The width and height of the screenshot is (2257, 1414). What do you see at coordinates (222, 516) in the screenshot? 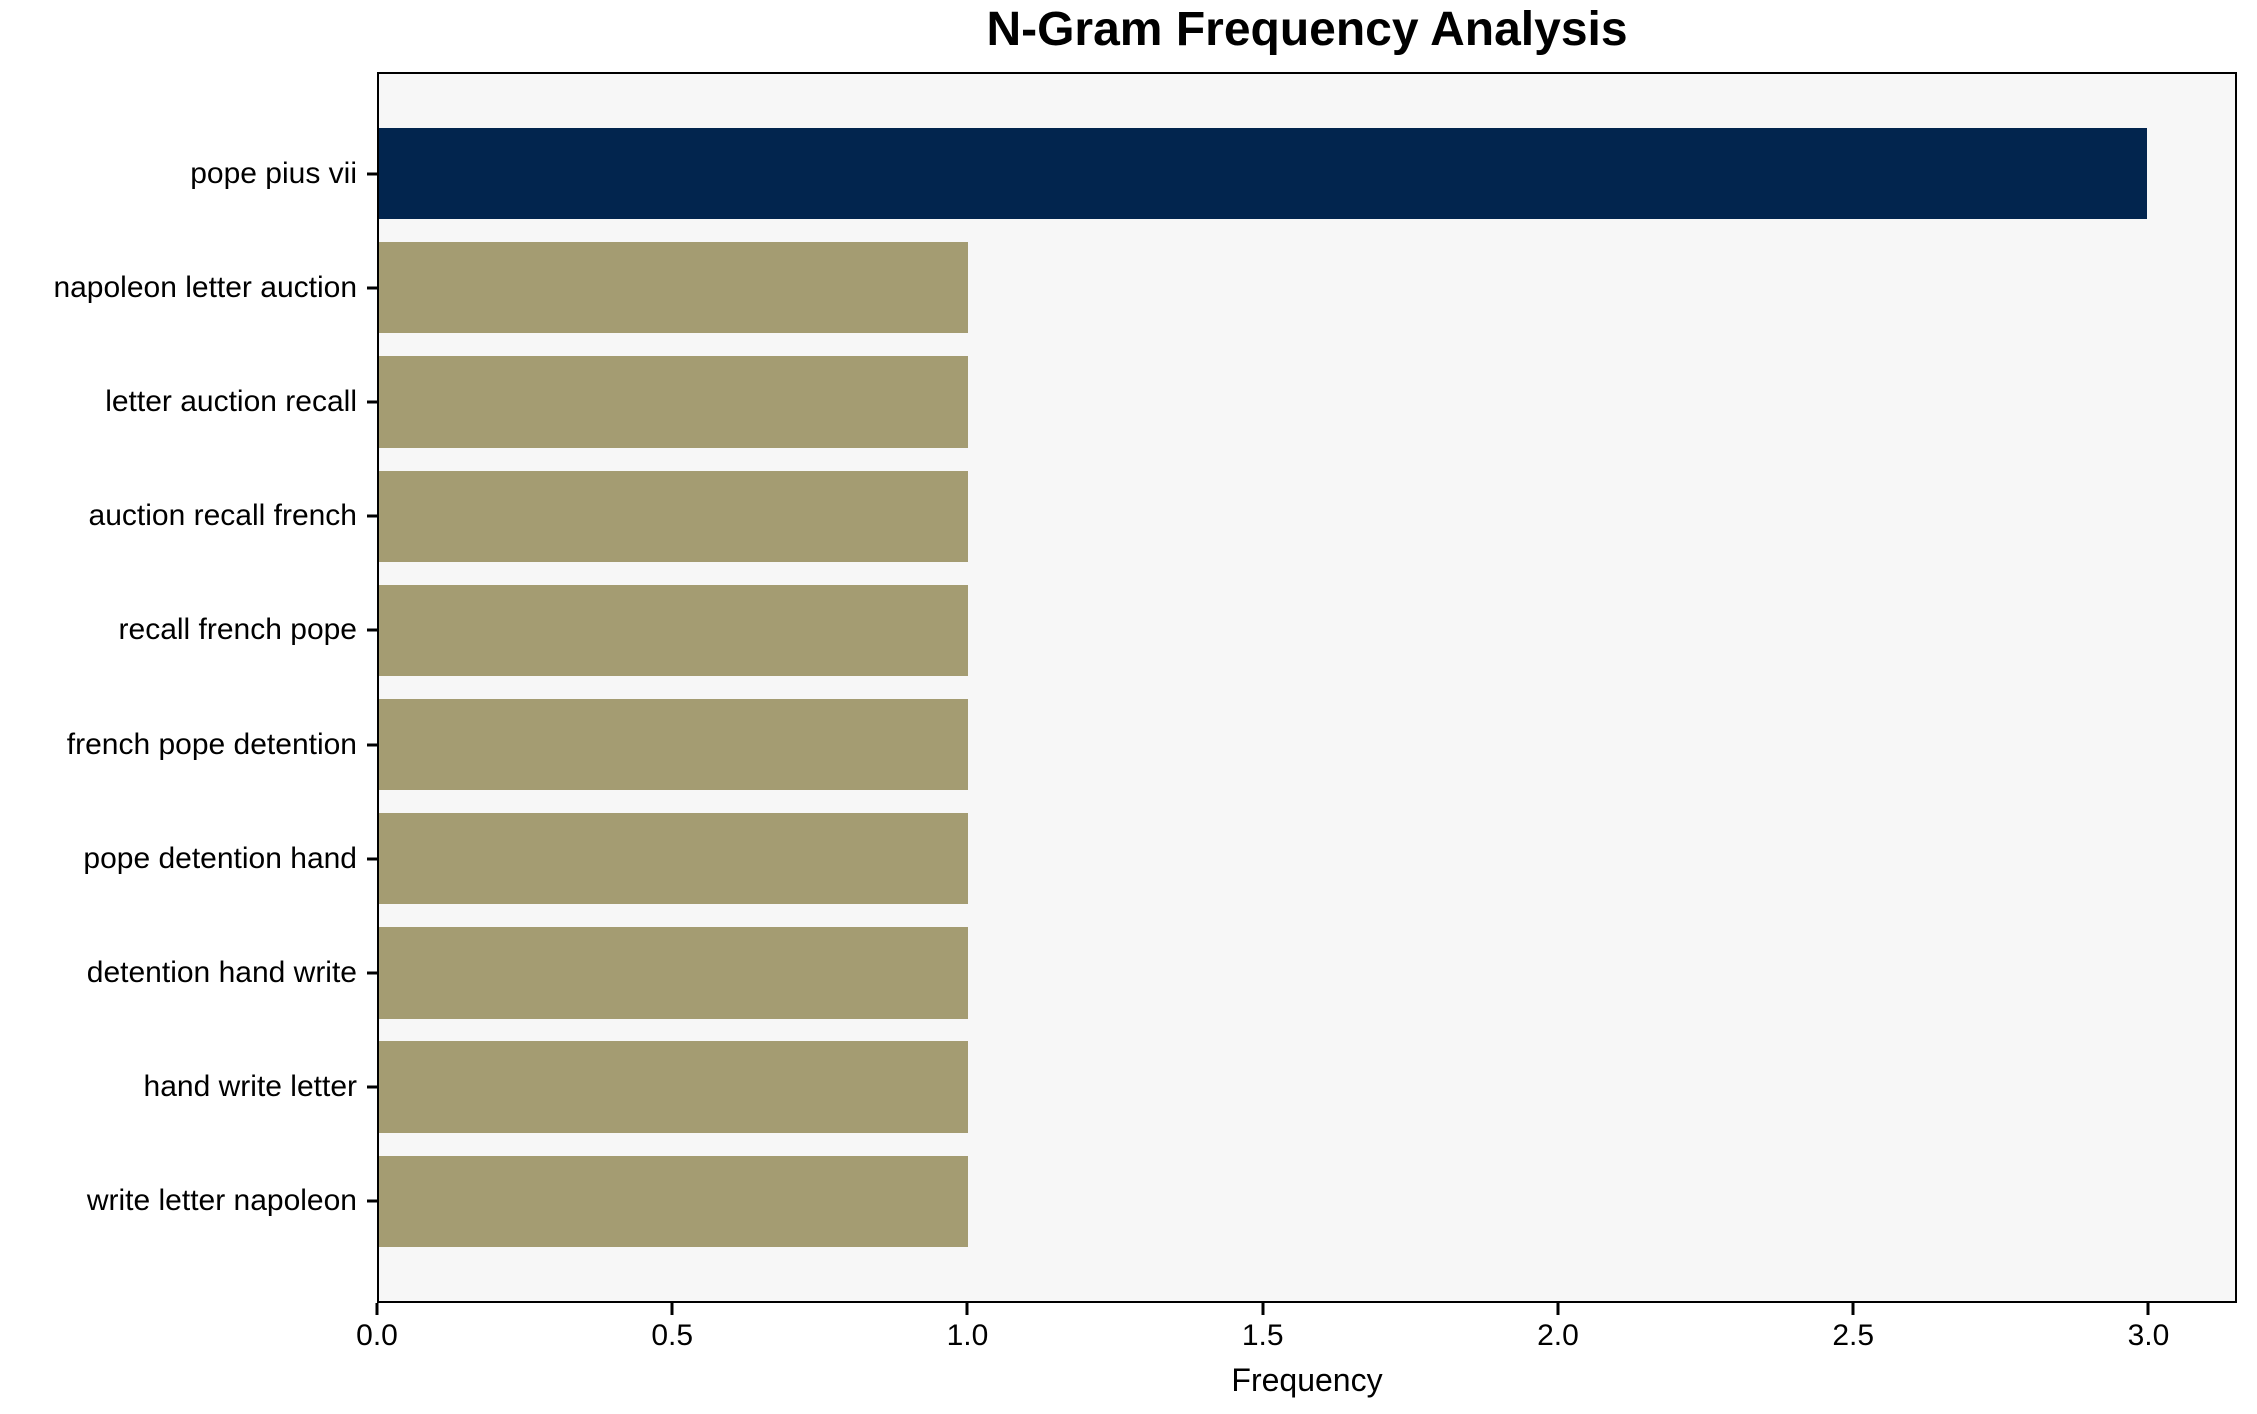
I see `y-axis-label: auction recall french` at bounding box center [222, 516].